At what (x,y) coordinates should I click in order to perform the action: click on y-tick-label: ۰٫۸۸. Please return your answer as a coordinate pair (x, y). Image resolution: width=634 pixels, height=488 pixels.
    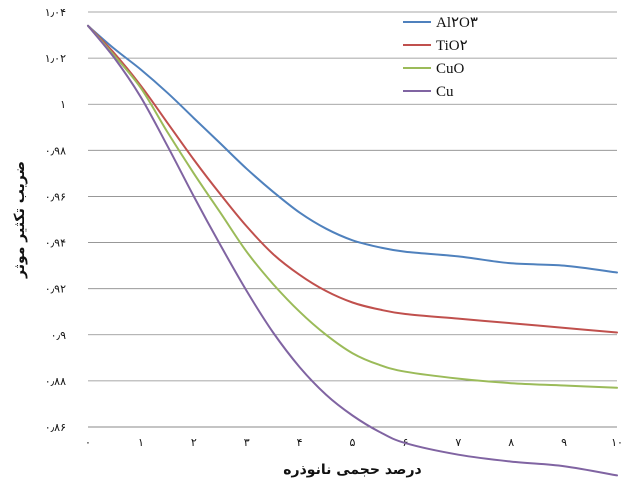
    Looking at the image, I should click on (55, 381).